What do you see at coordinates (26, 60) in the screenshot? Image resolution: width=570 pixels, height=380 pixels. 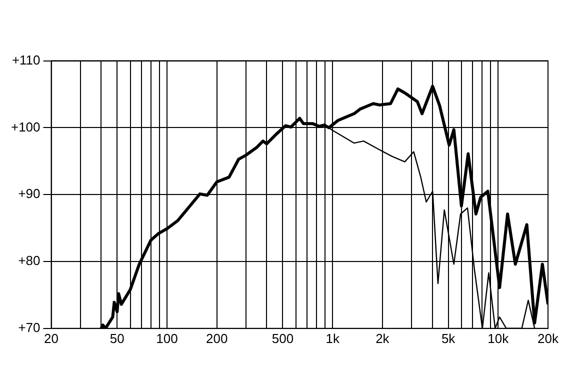 I see `y-tick-label: +110` at bounding box center [26, 60].